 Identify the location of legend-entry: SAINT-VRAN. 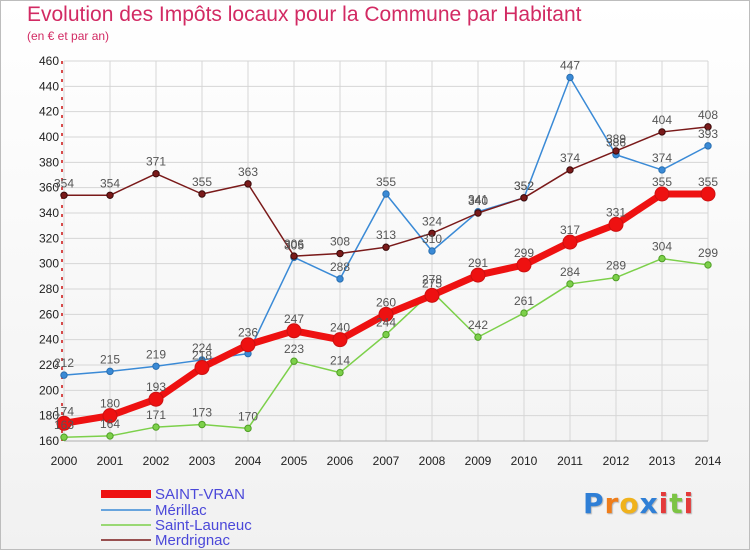
(200, 494).